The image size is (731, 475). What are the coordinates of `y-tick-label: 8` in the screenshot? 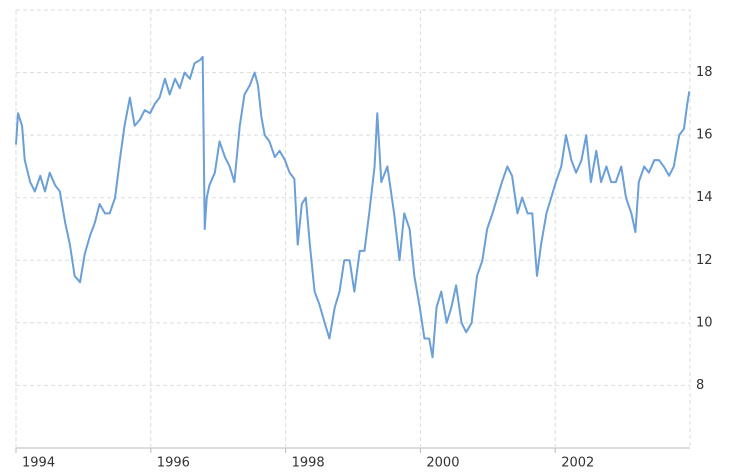 It's located at (700, 385).